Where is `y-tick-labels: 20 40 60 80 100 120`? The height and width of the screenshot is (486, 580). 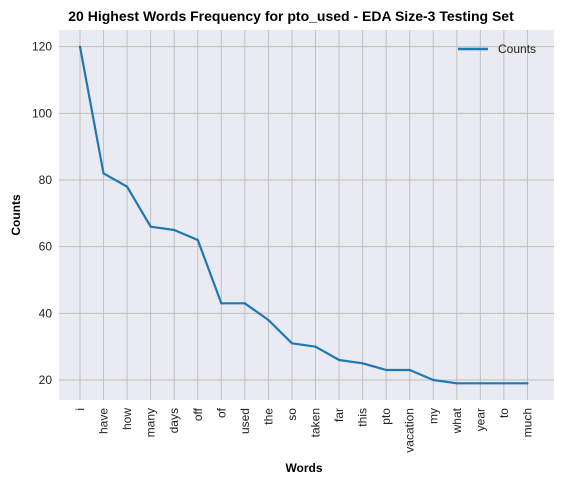 y-tick-labels: 20 40 60 80 100 120 is located at coordinates (42, 213).